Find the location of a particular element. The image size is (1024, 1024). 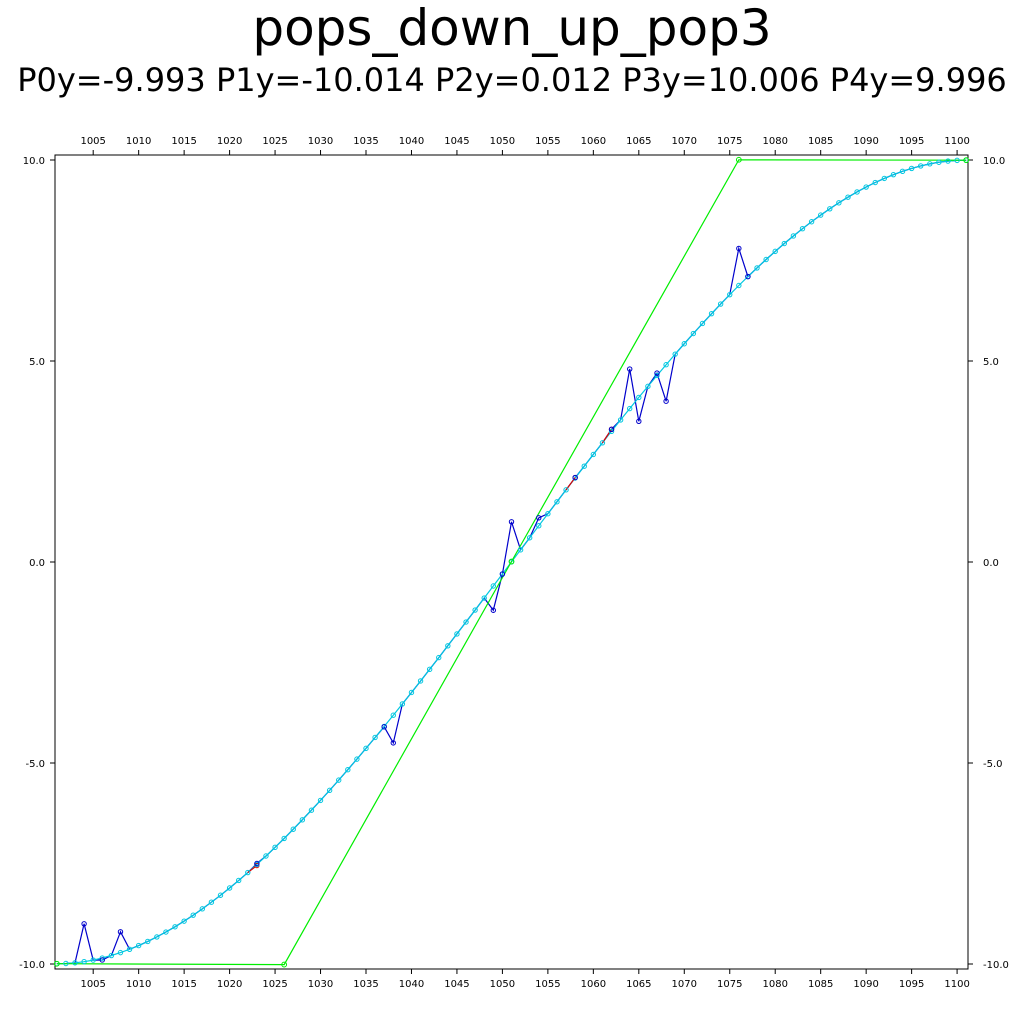

x-tick-label-bottom: 1100 is located at coordinates (956, 984).